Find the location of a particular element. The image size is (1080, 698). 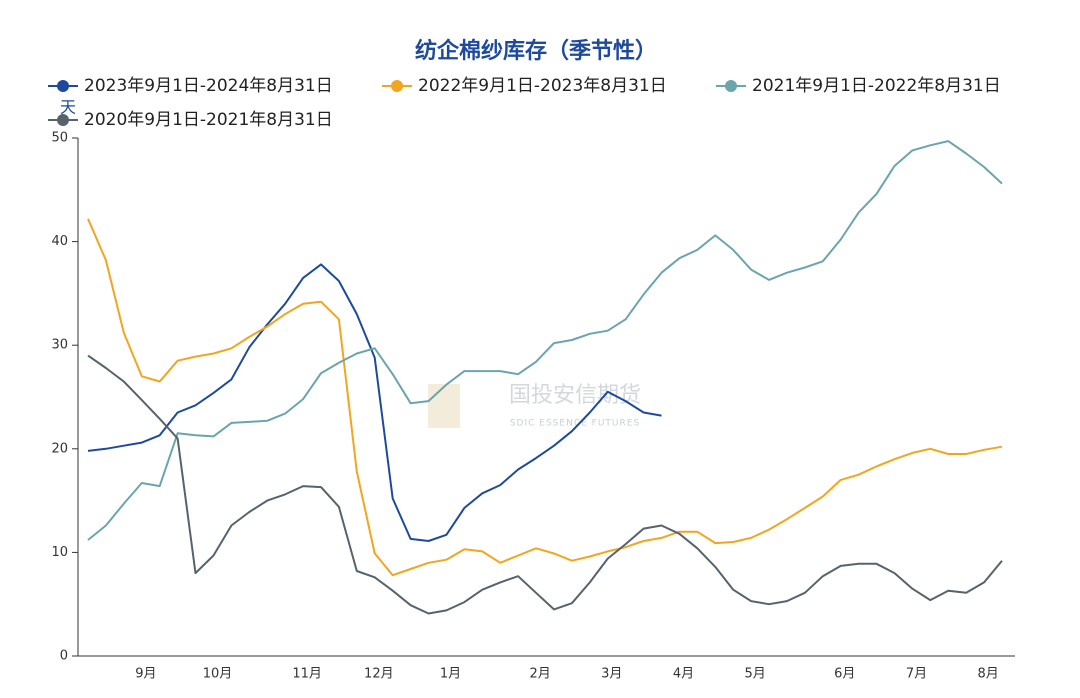

x-tick-label: 3月 is located at coordinates (611, 674).